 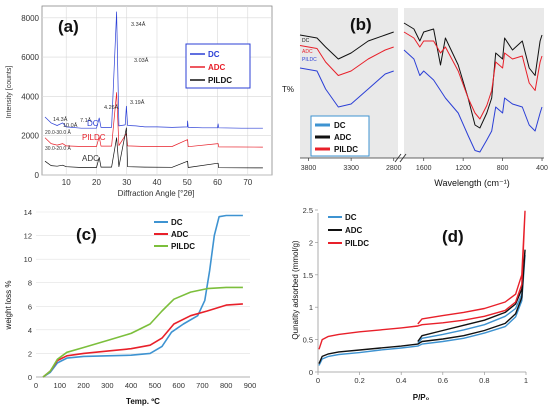 I want to click on panel-a-xticks: 10 20 30 40 50 60 70, so click(x=157, y=182).